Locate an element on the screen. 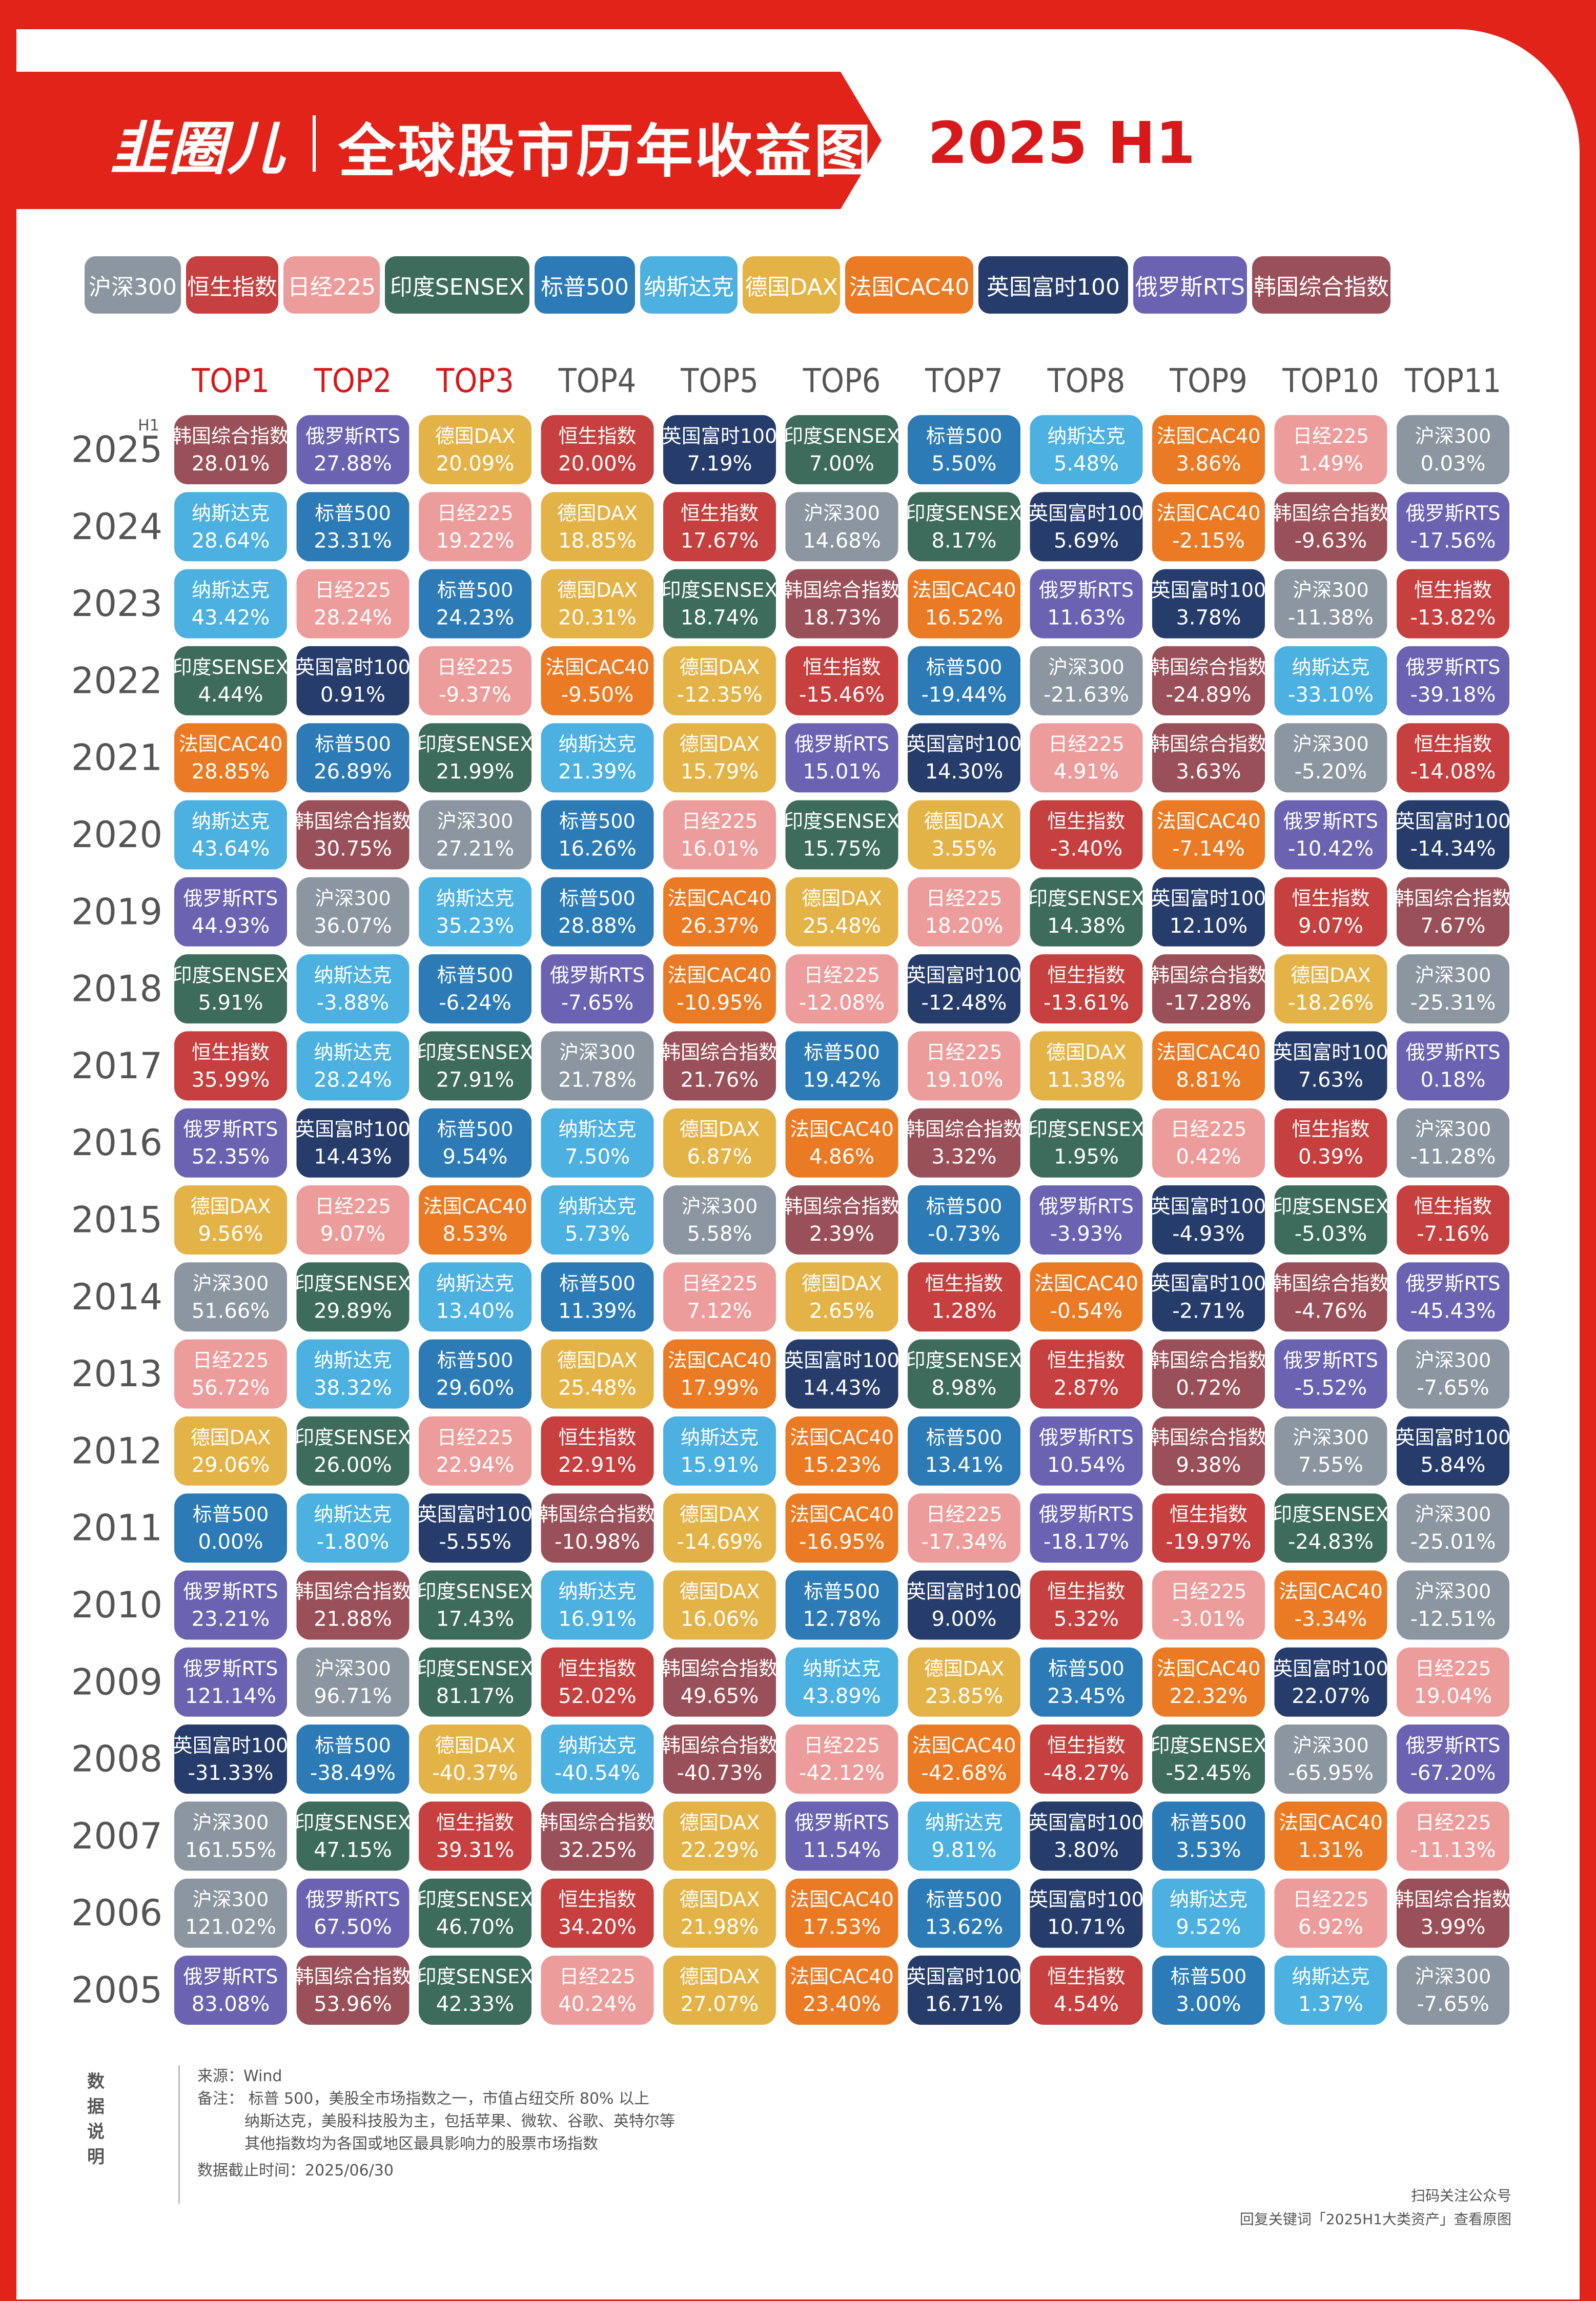 The image size is (1596, 2301). cell-return-value: 1.31% is located at coordinates (1330, 1850).